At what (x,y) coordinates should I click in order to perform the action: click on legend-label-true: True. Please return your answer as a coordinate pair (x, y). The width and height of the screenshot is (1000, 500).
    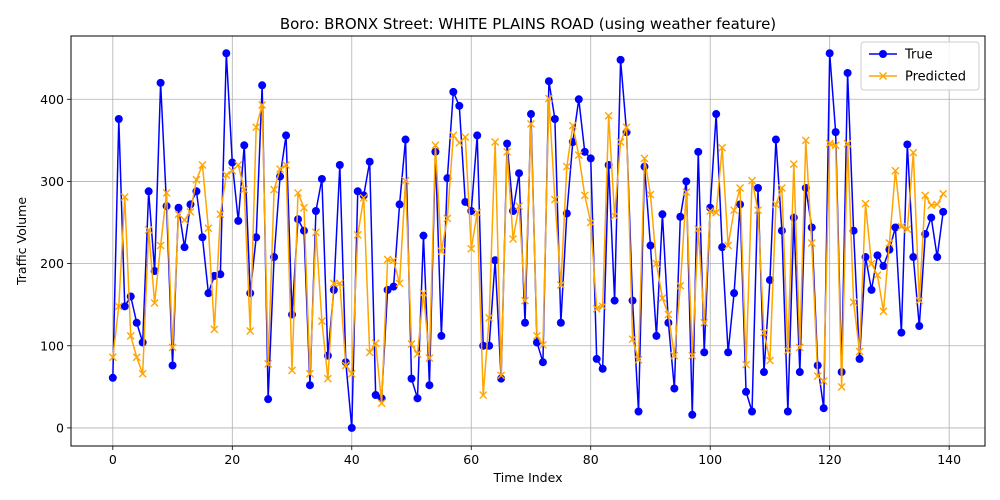
    Looking at the image, I should click on (918, 55).